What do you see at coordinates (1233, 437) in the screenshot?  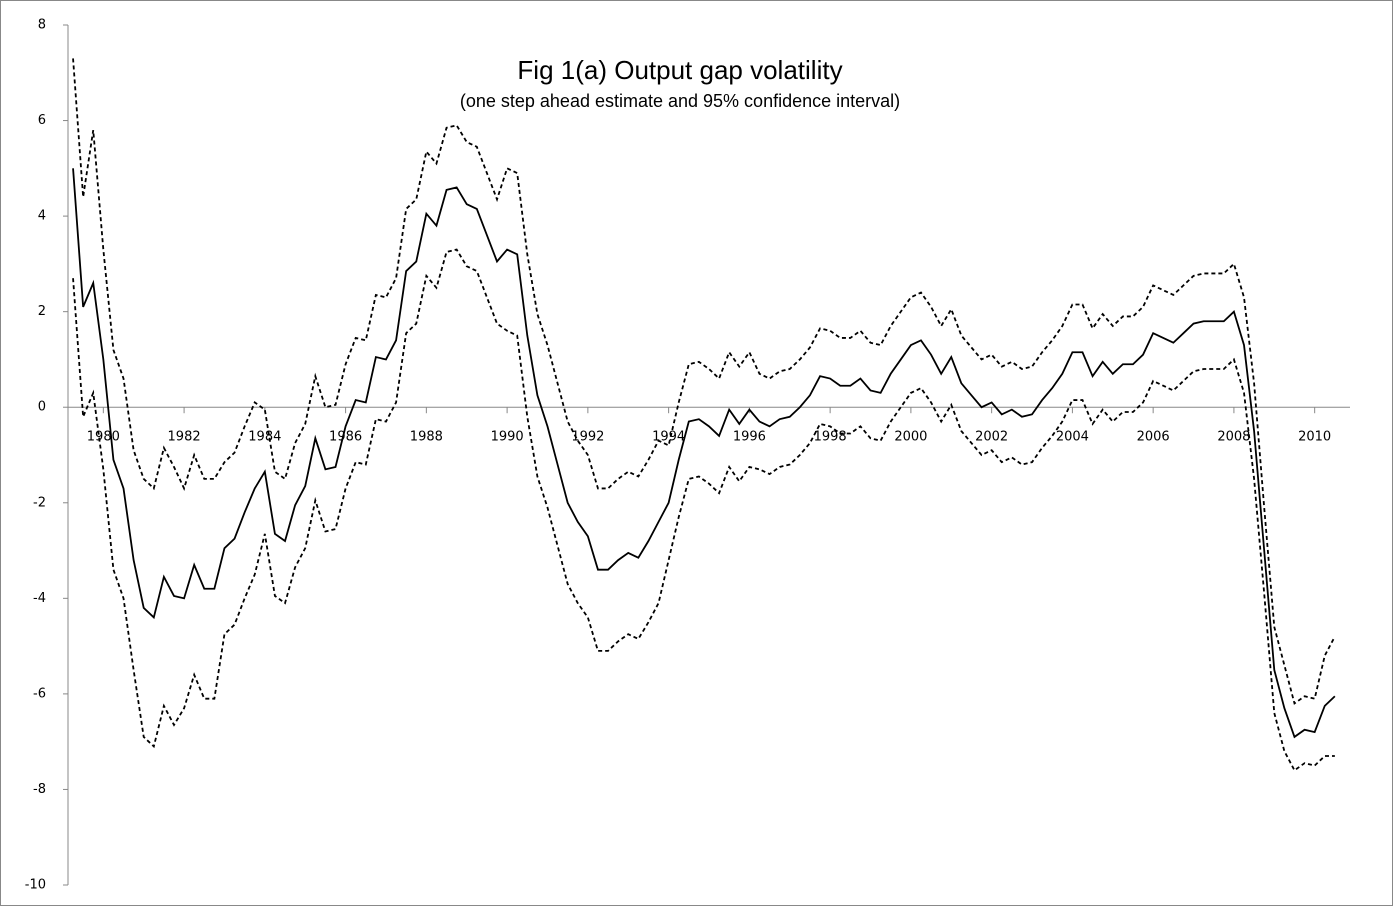 I see `x-tick-label: 2008` at bounding box center [1233, 437].